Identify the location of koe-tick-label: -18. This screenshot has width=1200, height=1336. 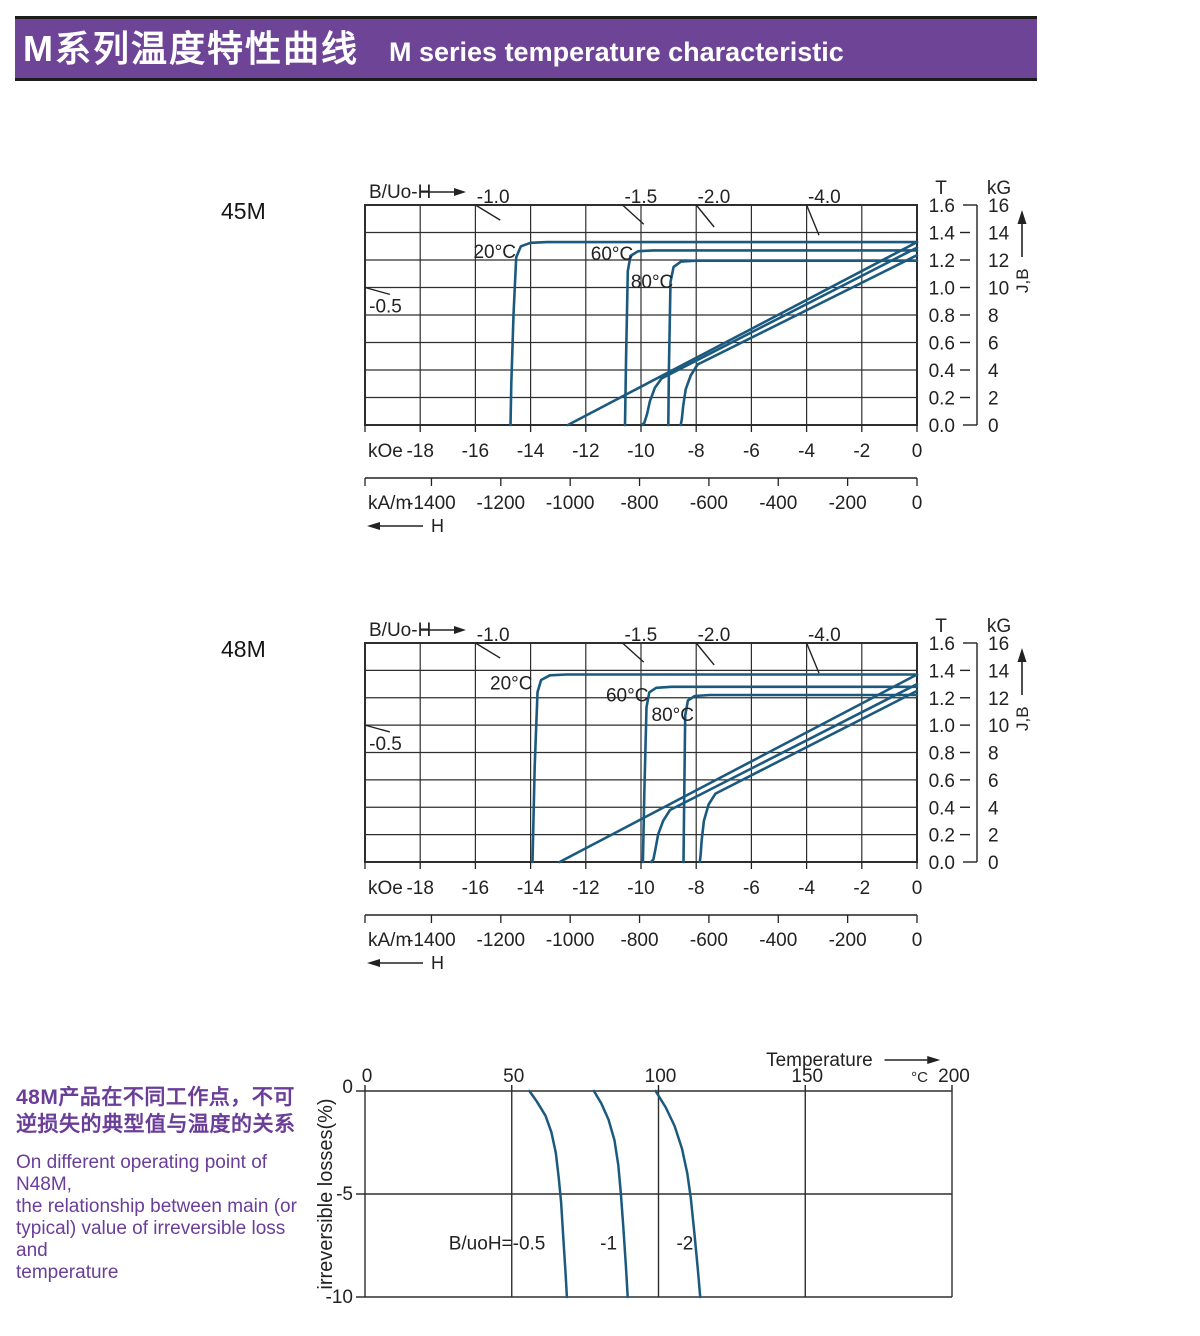
(419, 888).